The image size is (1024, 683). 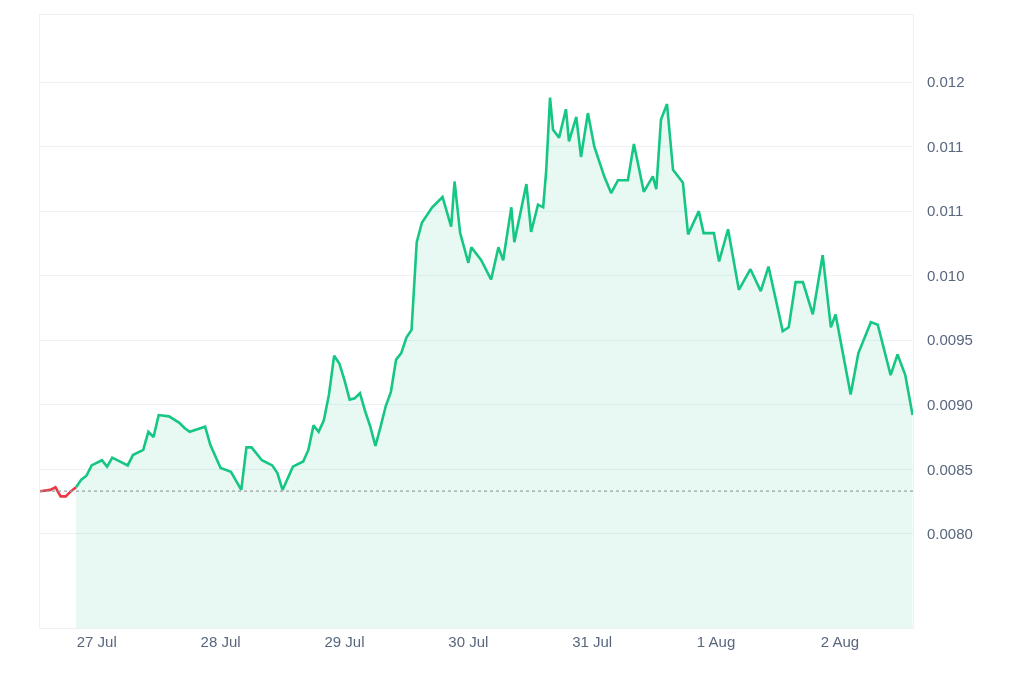 I want to click on x-tick-label: 2 Aug, so click(x=840, y=641).